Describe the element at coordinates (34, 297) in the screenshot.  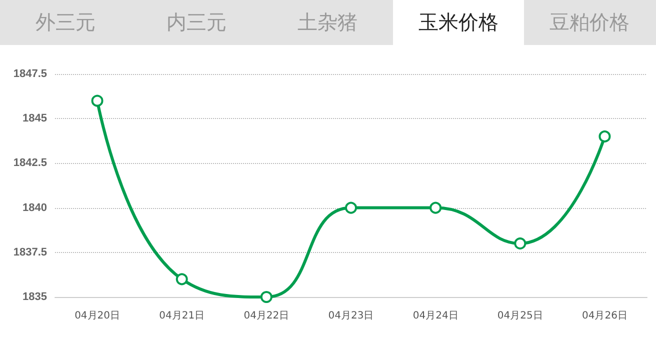
I see `y-tick-label: 1835` at that location.